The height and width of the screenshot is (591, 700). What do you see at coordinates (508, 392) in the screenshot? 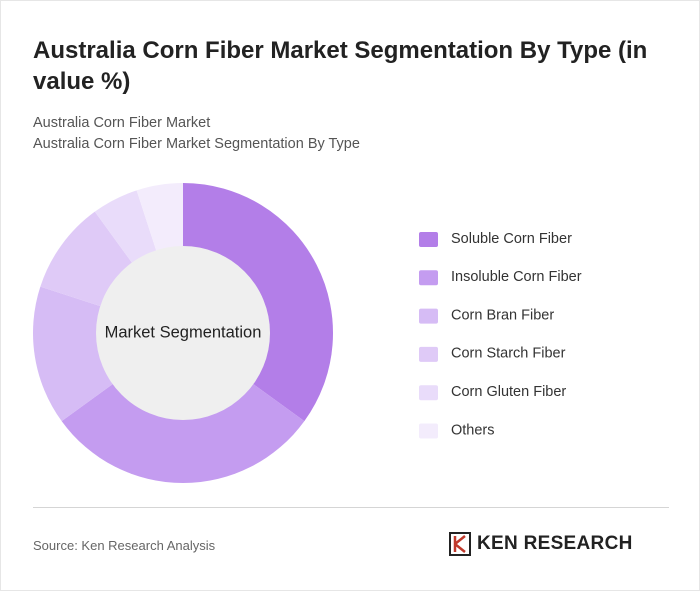
I see `legend-label: Corn Gluten Fiber` at bounding box center [508, 392].